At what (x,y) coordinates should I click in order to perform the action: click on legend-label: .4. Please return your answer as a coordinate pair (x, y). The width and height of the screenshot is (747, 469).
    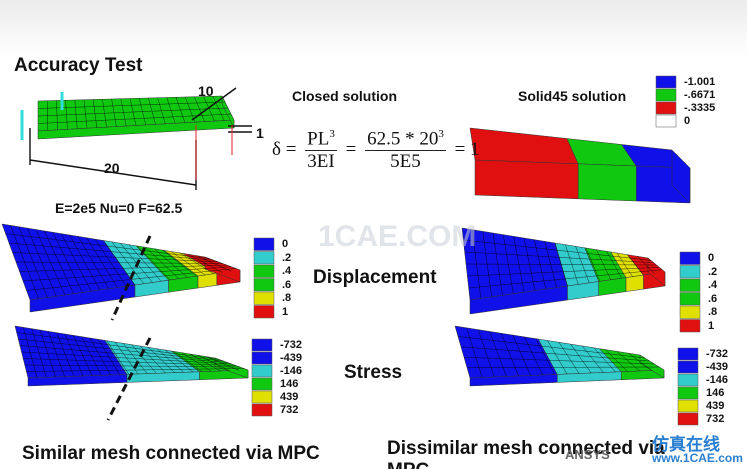
    Looking at the image, I should click on (713, 285).